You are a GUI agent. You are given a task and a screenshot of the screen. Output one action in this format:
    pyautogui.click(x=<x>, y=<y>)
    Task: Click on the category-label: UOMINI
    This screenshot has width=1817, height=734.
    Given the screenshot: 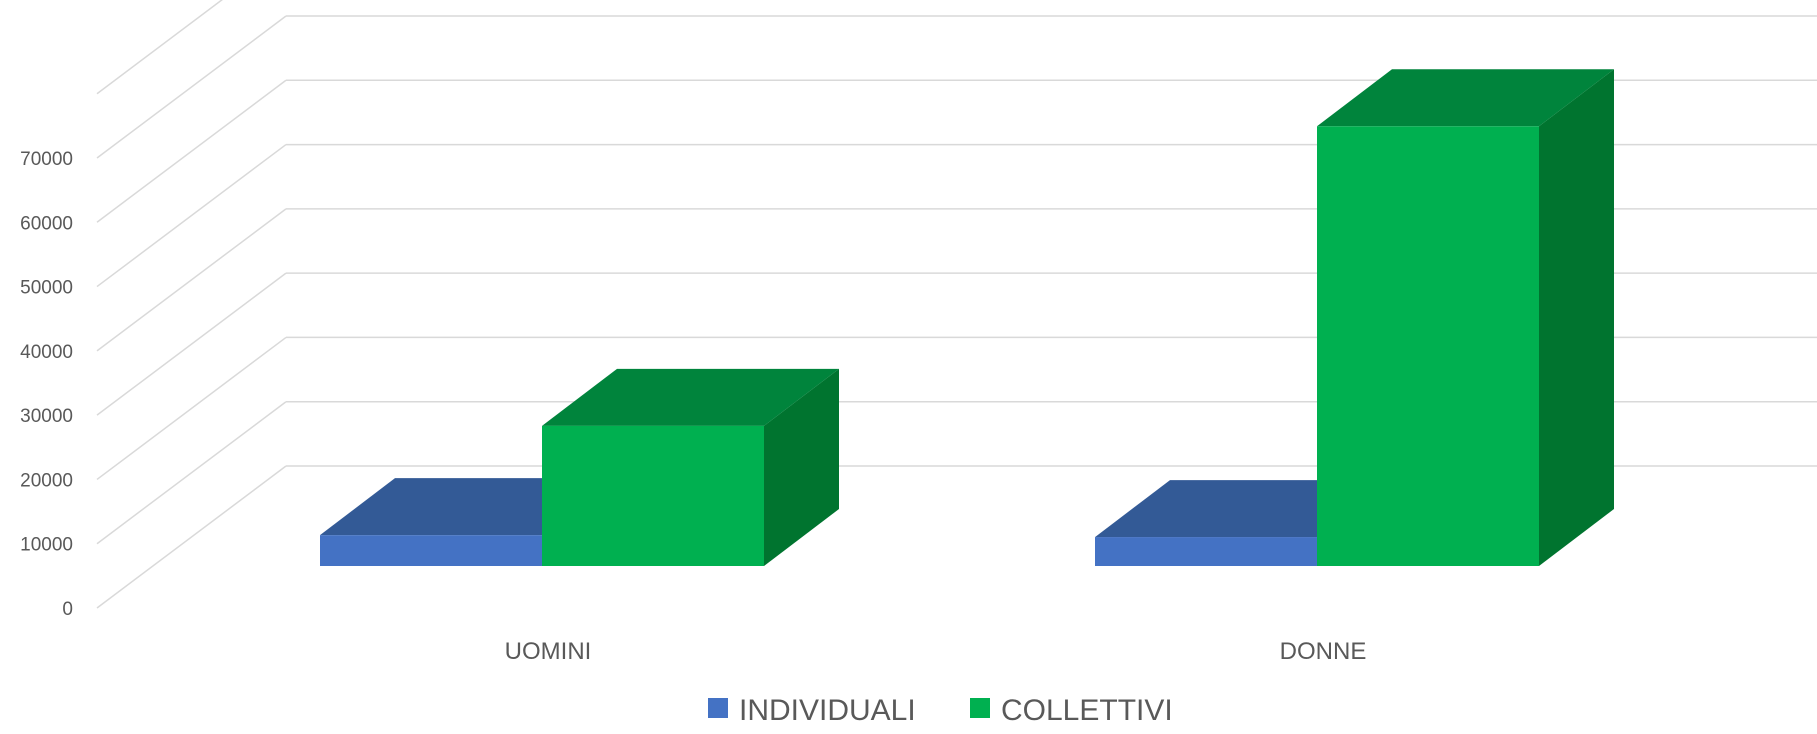 What is the action you would take?
    pyautogui.click(x=548, y=651)
    